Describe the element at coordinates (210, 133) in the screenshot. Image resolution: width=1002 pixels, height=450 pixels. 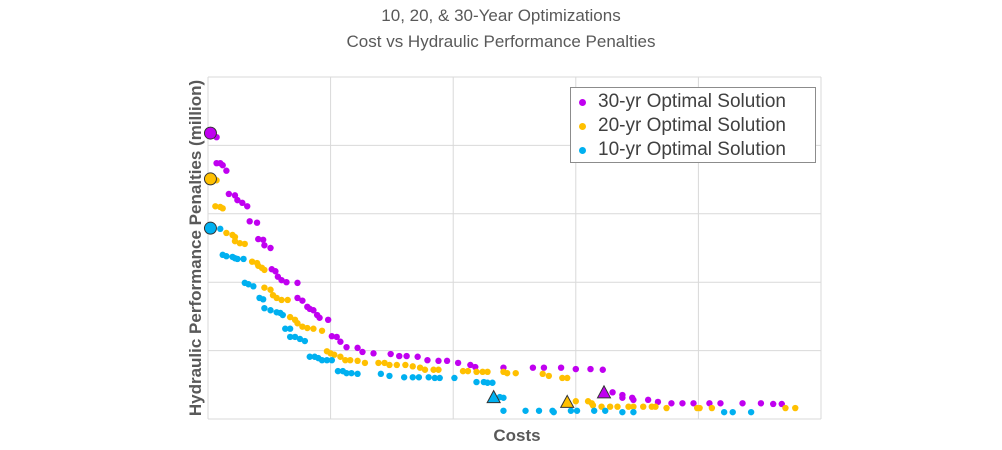
I see `start-marker-30yr` at that location.